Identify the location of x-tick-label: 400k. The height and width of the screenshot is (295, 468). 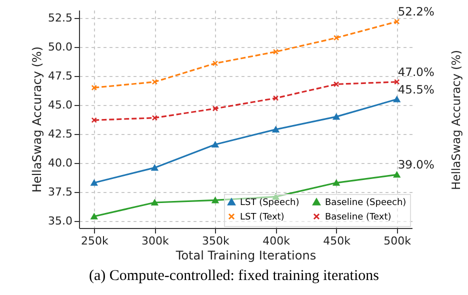
(276, 241).